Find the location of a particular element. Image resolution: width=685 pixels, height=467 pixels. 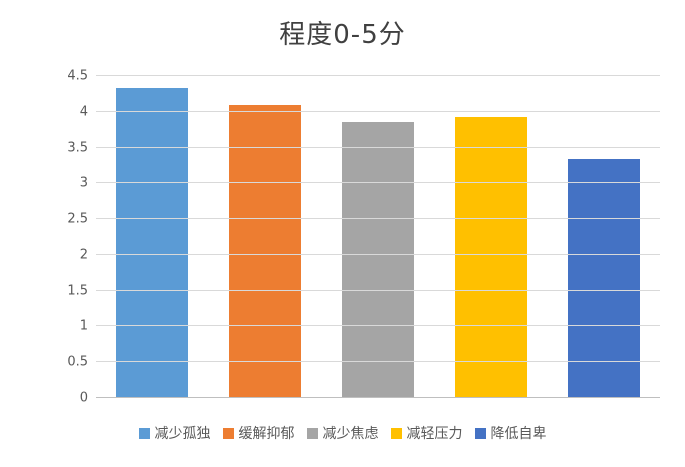

legend-item: 降低自卑 is located at coordinates (510, 433).